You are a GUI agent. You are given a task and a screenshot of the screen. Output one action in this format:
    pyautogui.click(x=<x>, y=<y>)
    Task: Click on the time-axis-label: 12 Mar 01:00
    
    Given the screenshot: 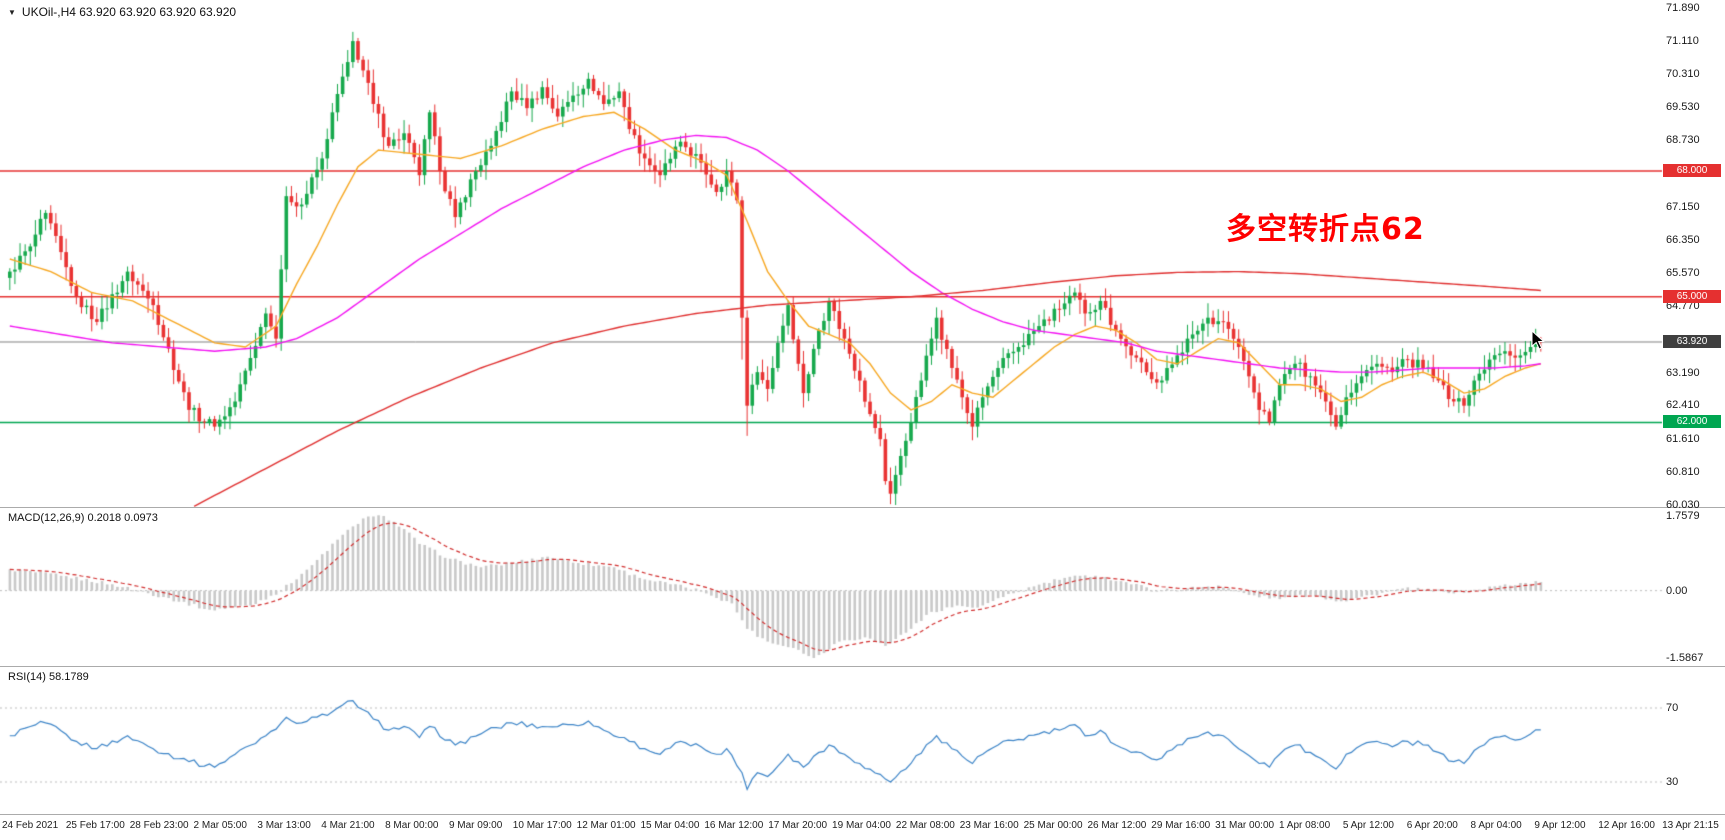 What is the action you would take?
    pyautogui.click(x=606, y=825)
    